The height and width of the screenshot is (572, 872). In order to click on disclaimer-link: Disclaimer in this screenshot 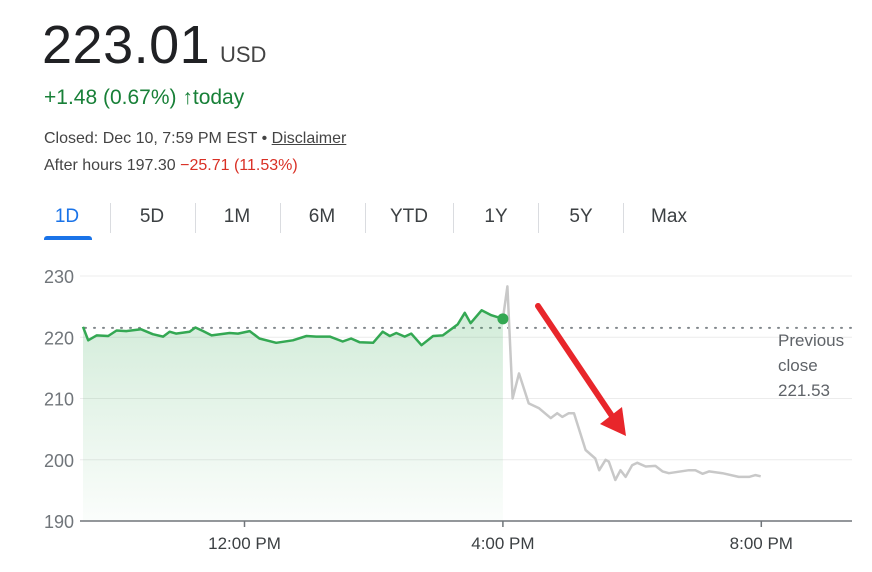, I will do `click(309, 138)`.